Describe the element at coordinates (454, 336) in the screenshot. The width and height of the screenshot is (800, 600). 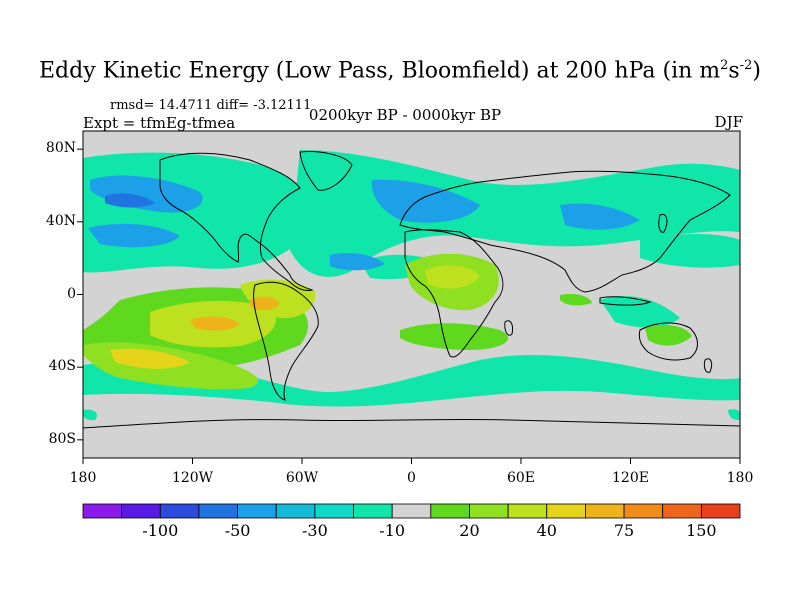
I see `contour-green-indian` at that location.